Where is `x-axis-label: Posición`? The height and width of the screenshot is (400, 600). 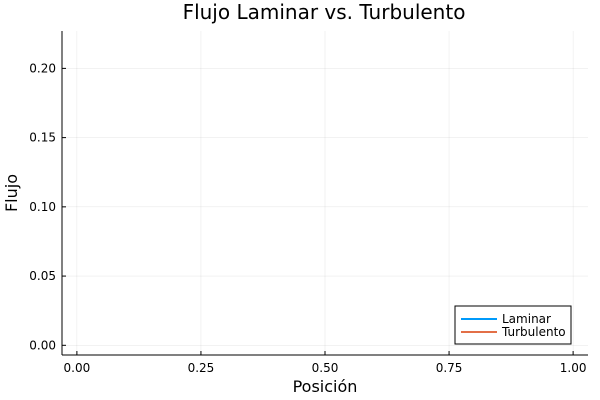 x-axis-label: Posición is located at coordinates (325, 386).